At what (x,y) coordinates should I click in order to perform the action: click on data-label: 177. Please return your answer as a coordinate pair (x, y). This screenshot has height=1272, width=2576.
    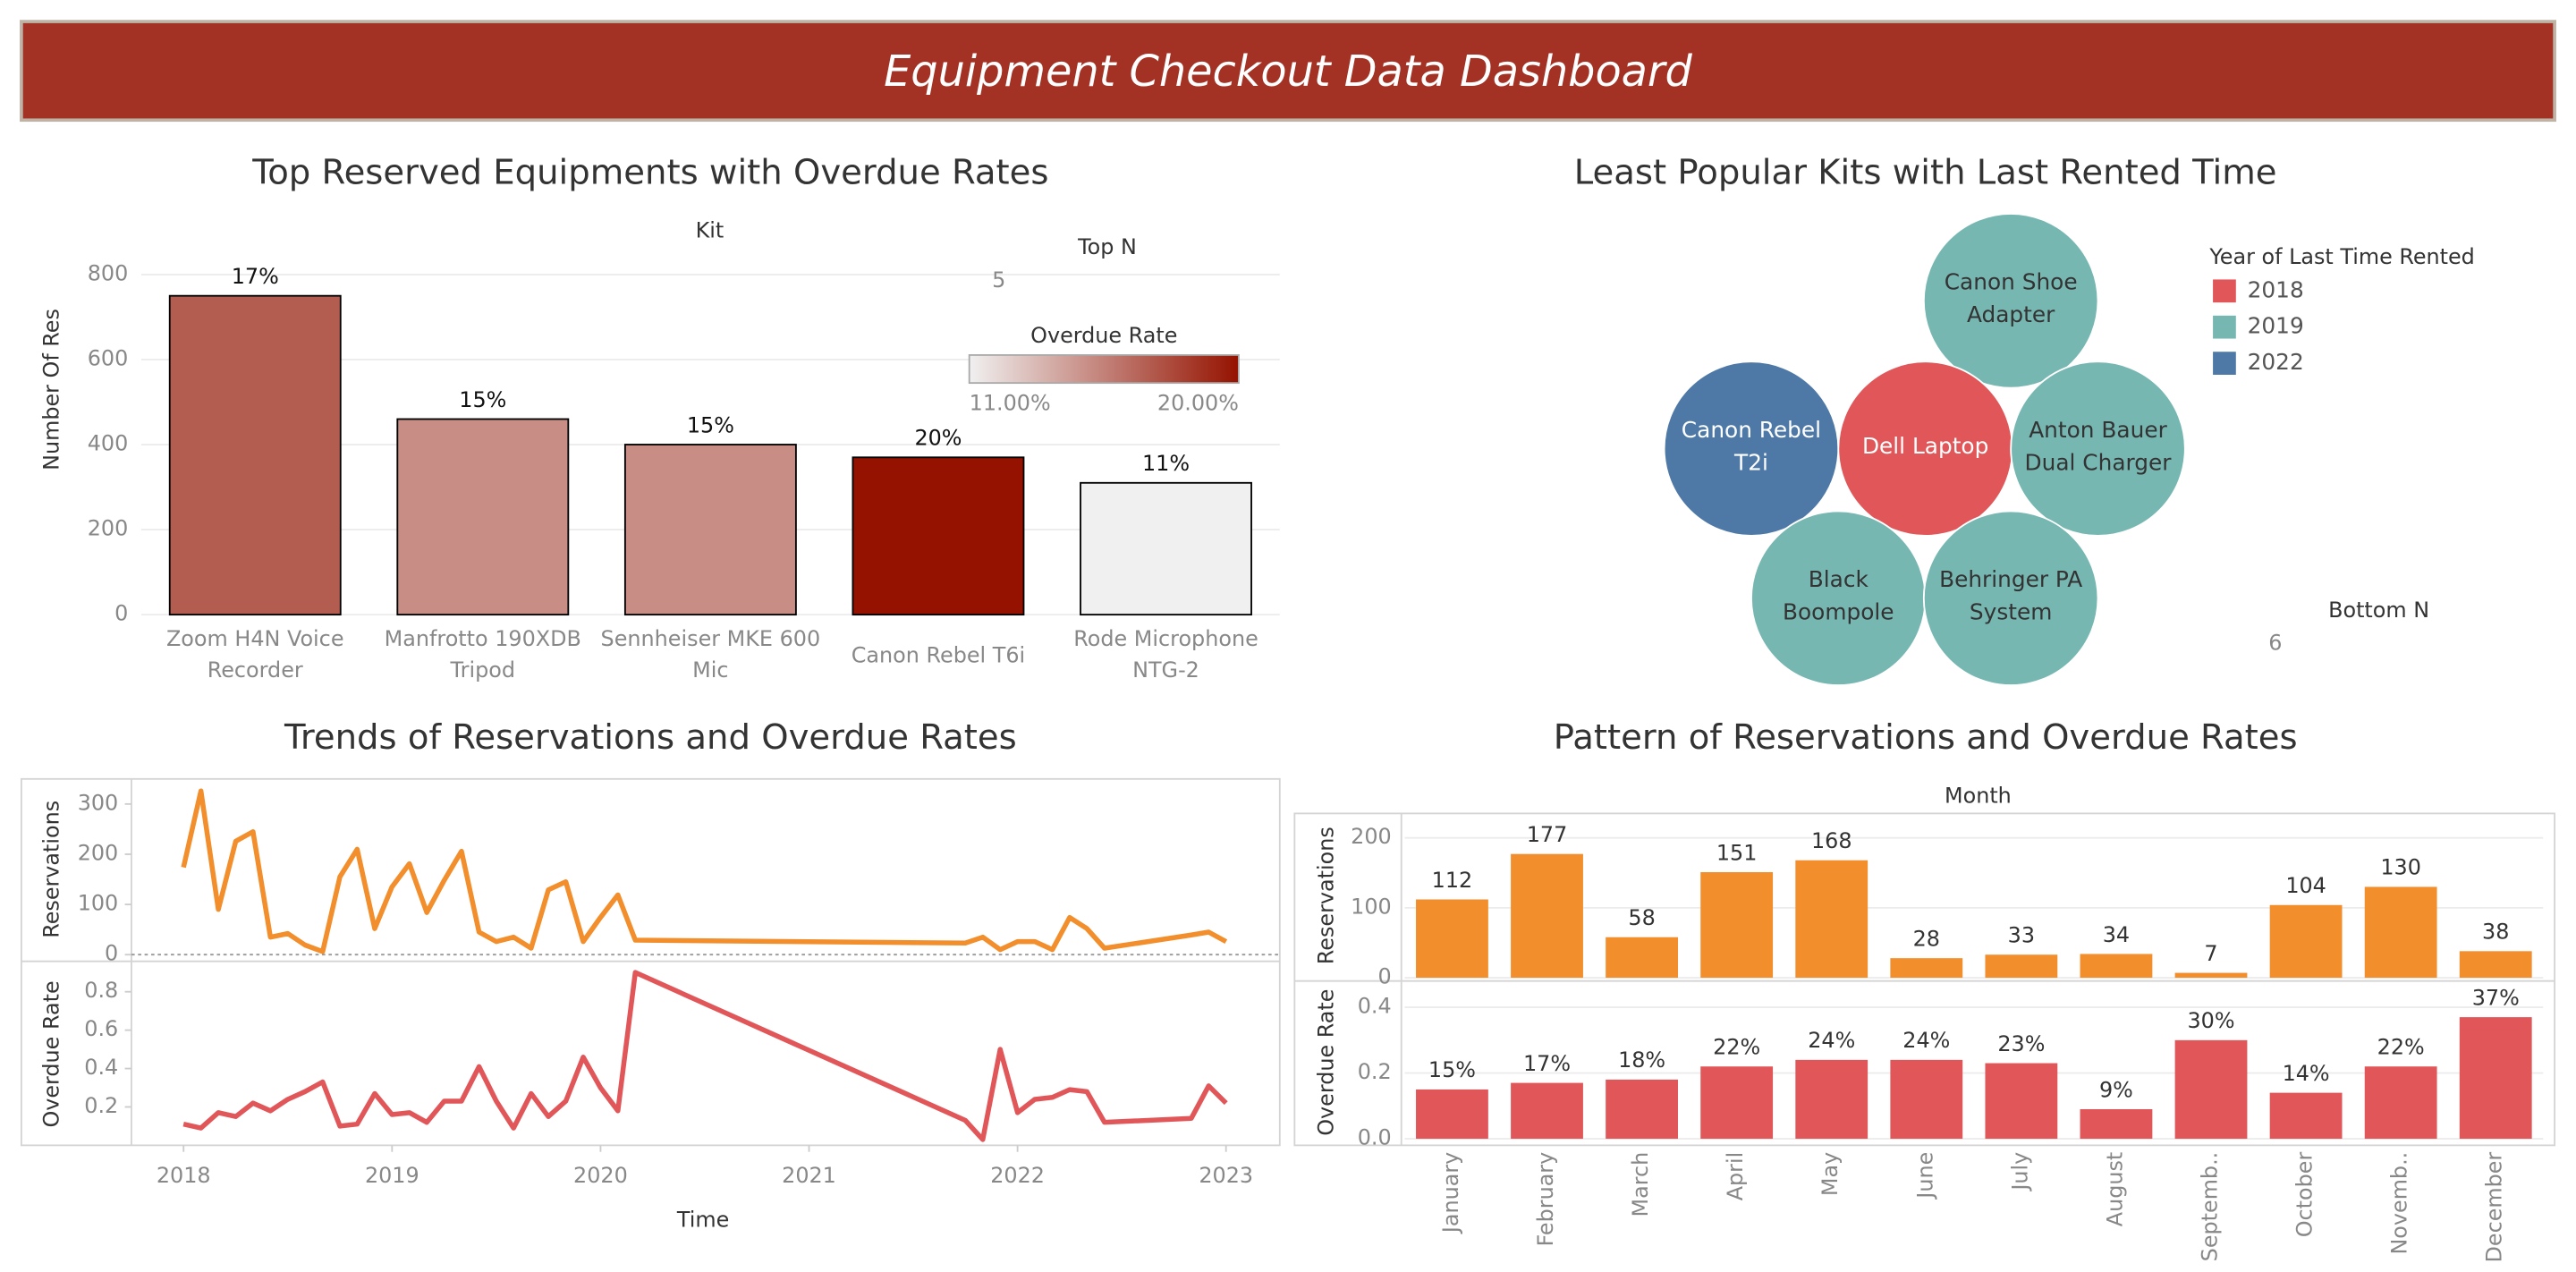
    Looking at the image, I should click on (1547, 834).